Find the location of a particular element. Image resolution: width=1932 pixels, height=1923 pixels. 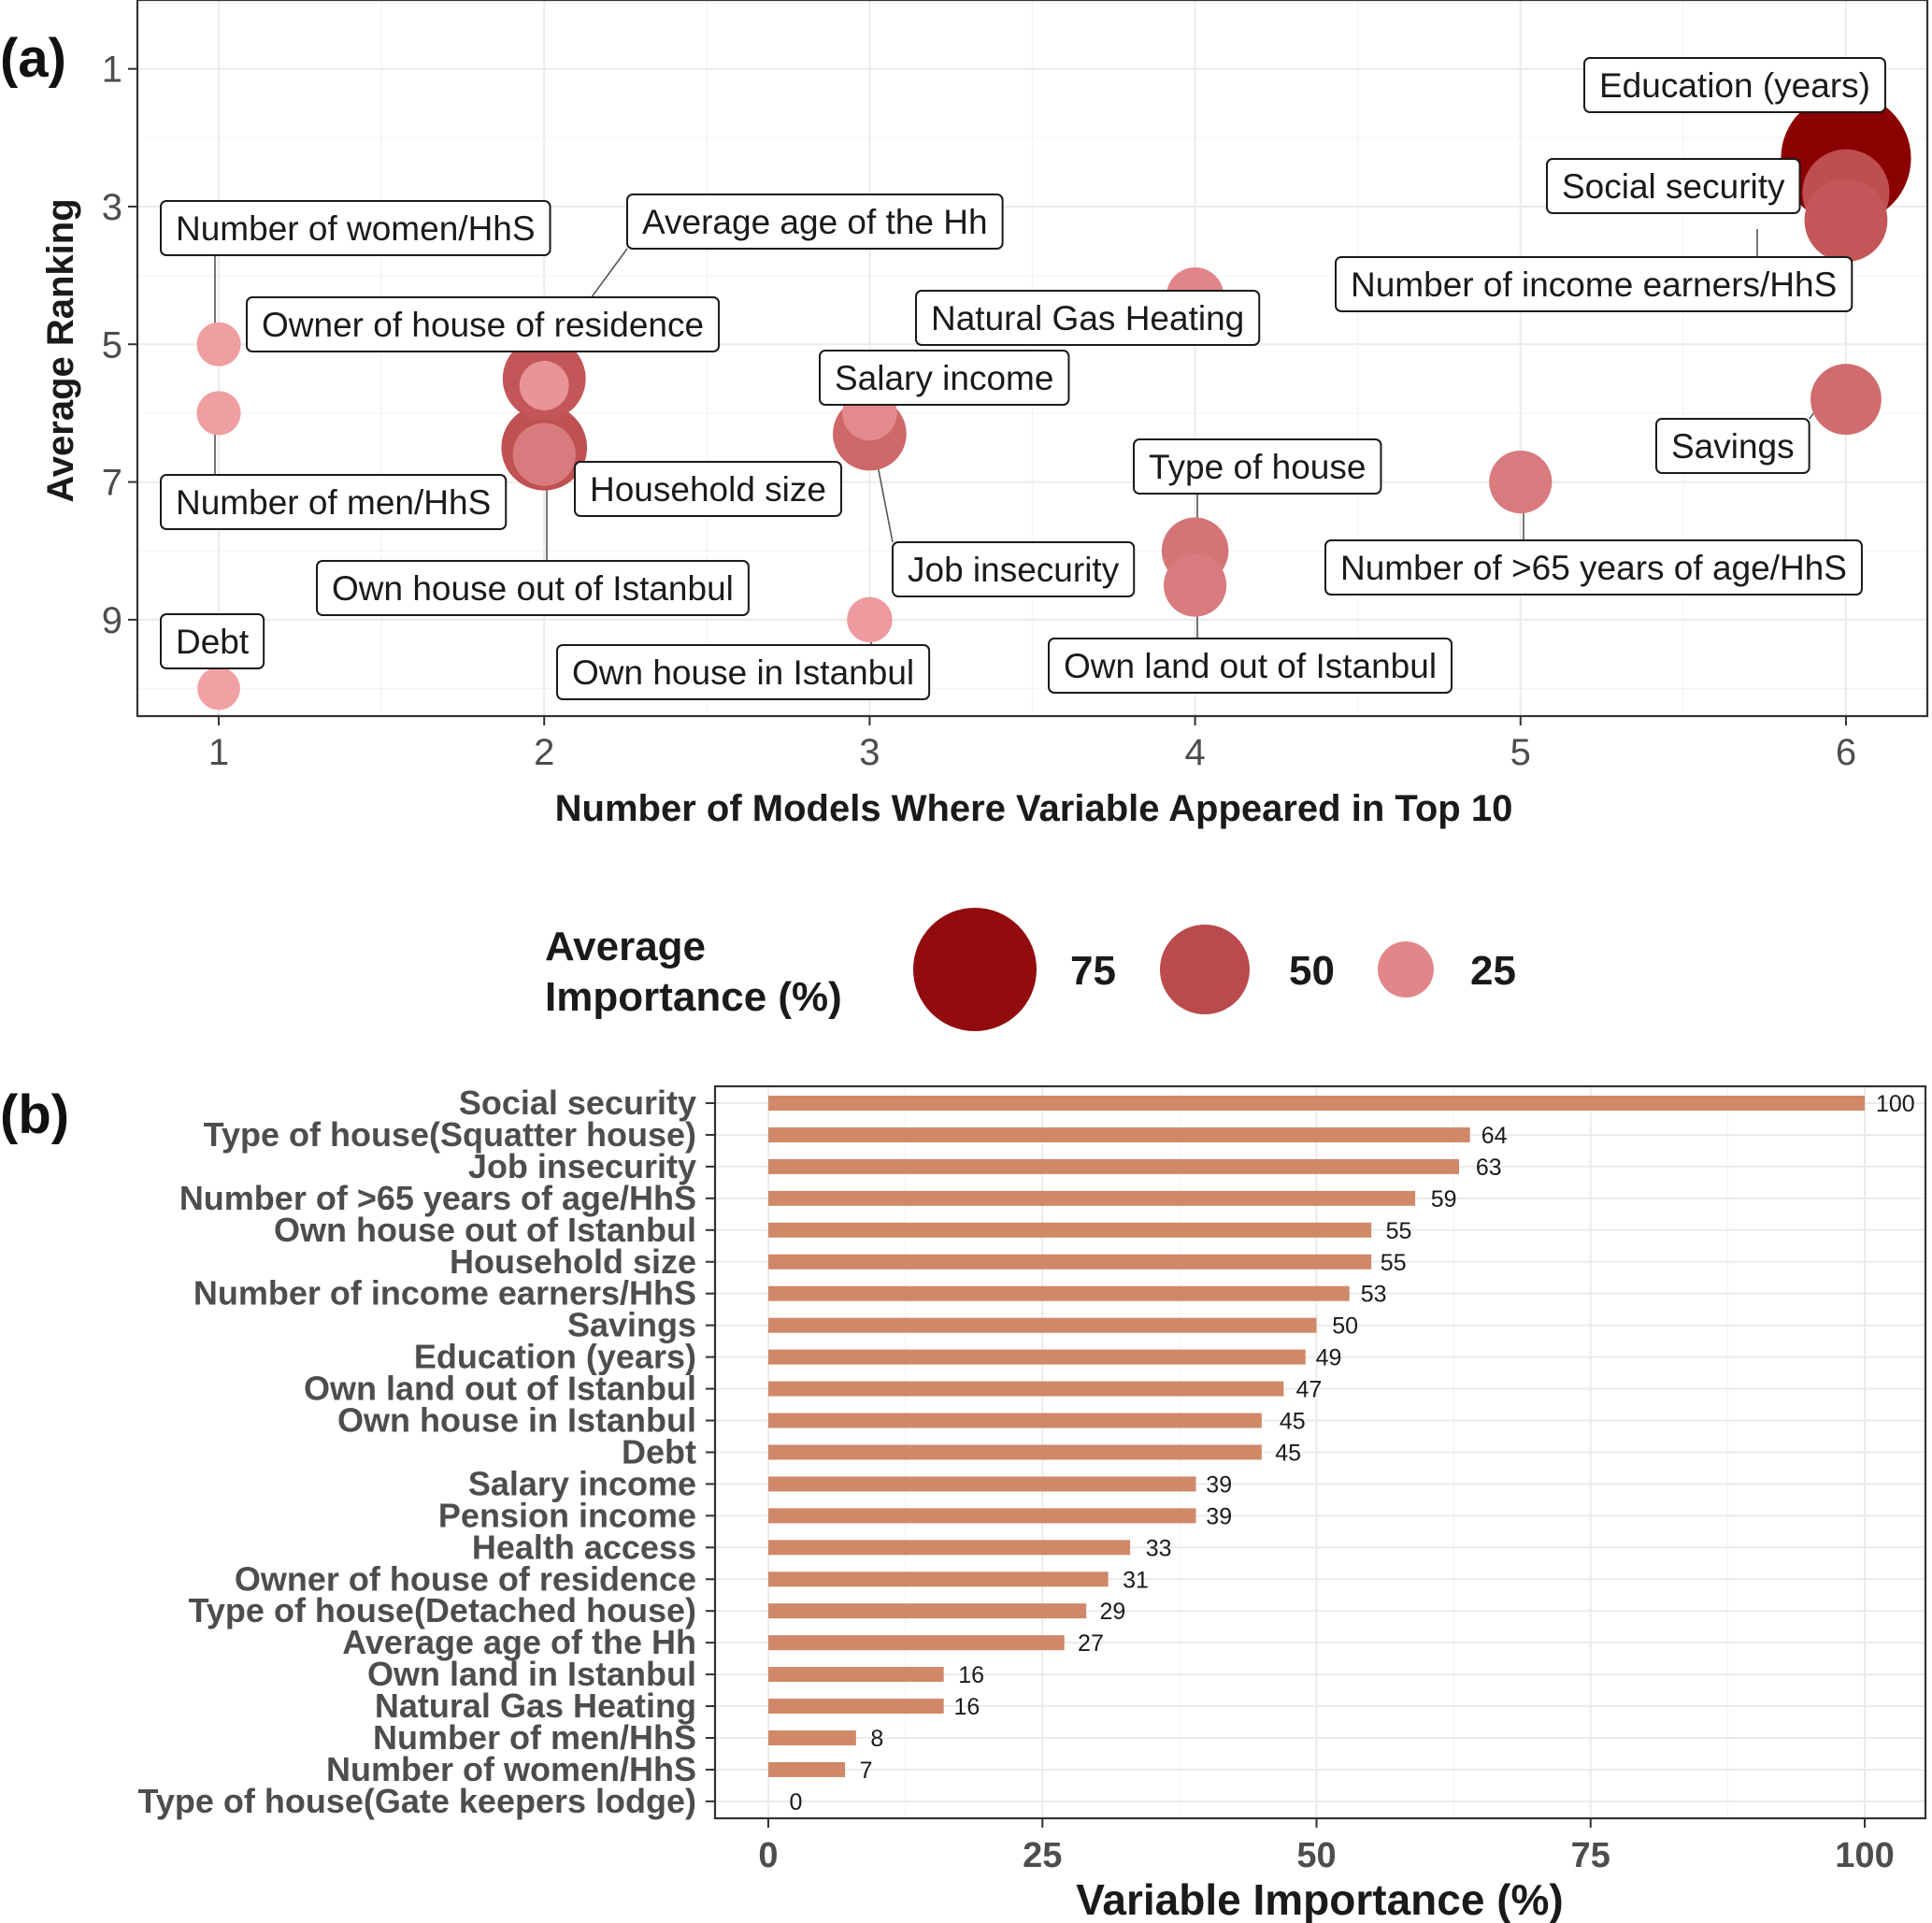

point-label-text: Number of >65 years of age/HhS is located at coordinates (1593, 568).